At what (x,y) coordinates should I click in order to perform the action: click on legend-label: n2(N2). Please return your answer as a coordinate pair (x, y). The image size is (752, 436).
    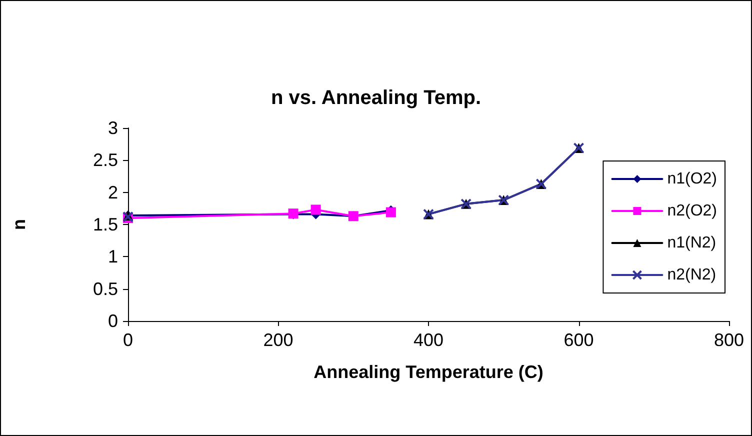
    Looking at the image, I should click on (691, 275).